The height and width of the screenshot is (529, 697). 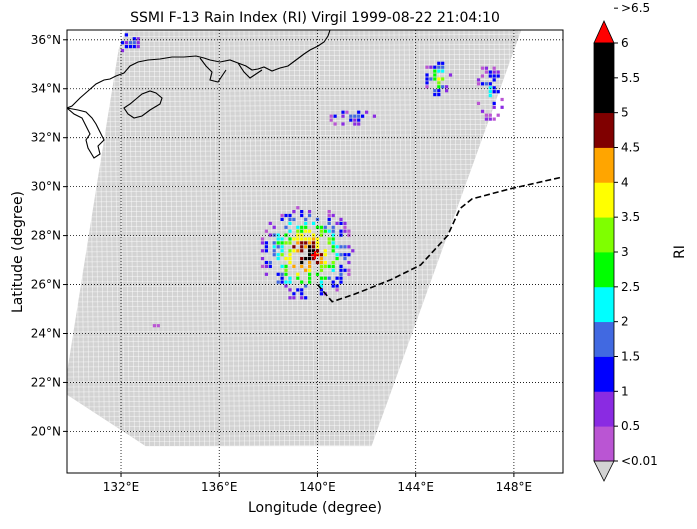 What do you see at coordinates (46, 236) in the screenshot?
I see `latitude-tick-label: 28°N` at bounding box center [46, 236].